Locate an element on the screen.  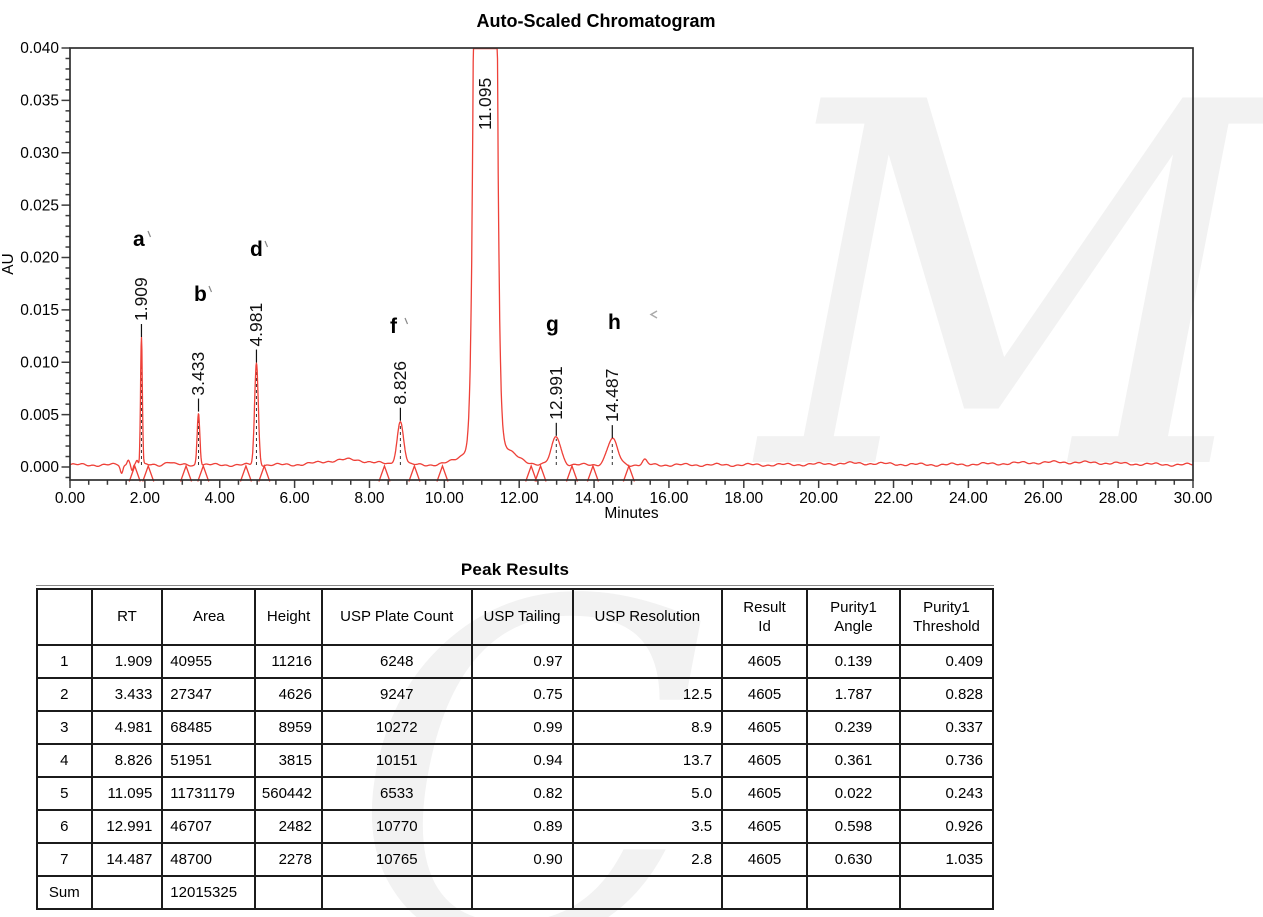
data-cell: 0.361 is located at coordinates (853, 760).